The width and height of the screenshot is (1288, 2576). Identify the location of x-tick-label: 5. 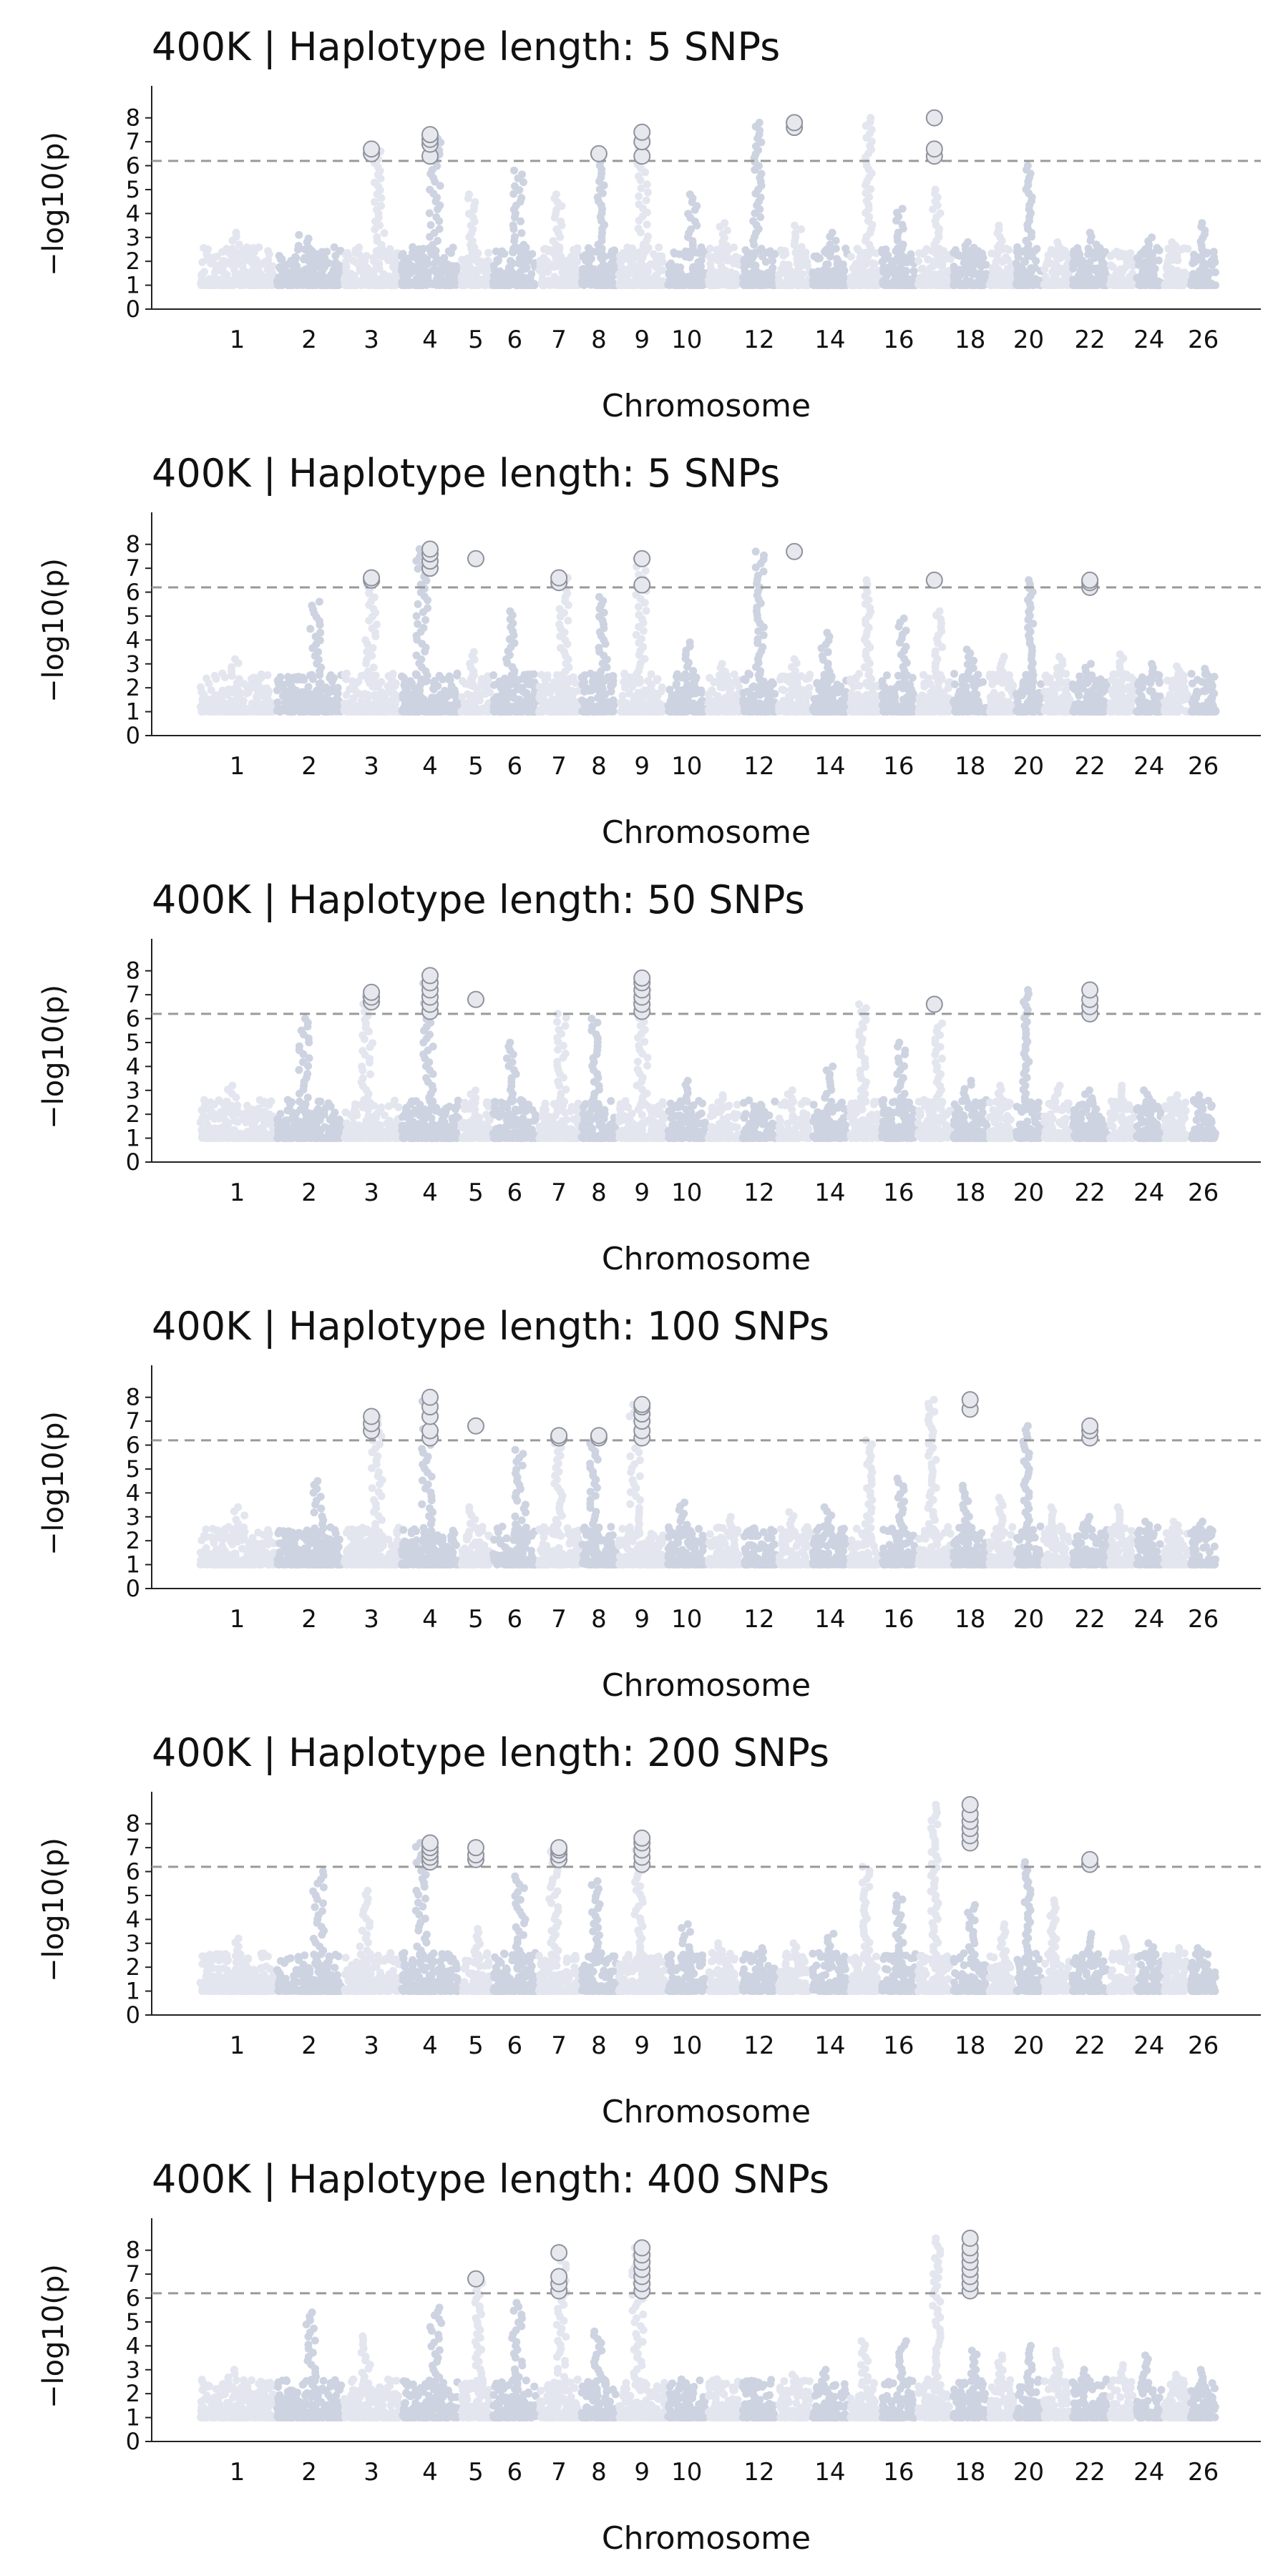
(476, 340).